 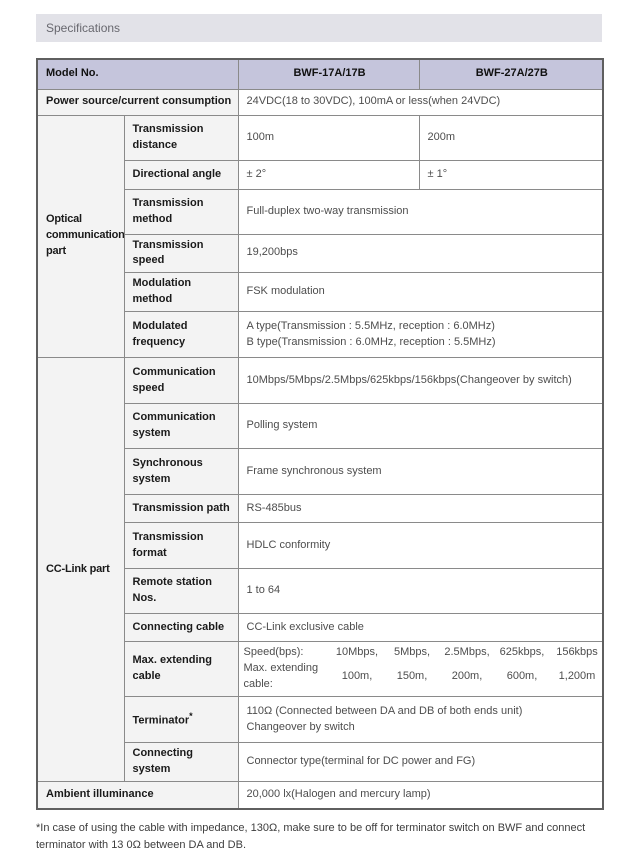 I want to click on connecting-cable-label: Connecting cable, so click(x=181, y=628).